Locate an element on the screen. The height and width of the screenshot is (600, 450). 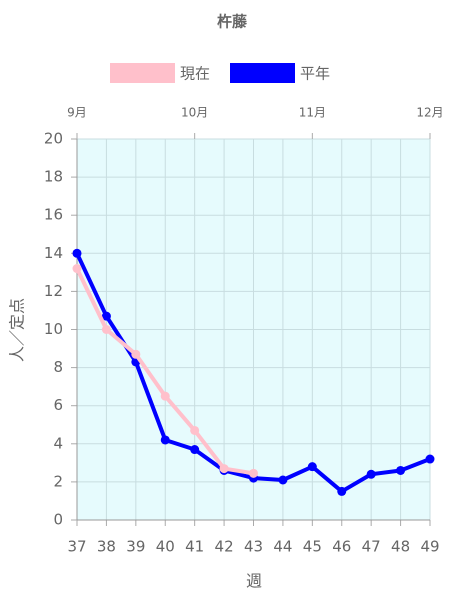
y-tick-label: 10 is located at coordinates (53, 329).